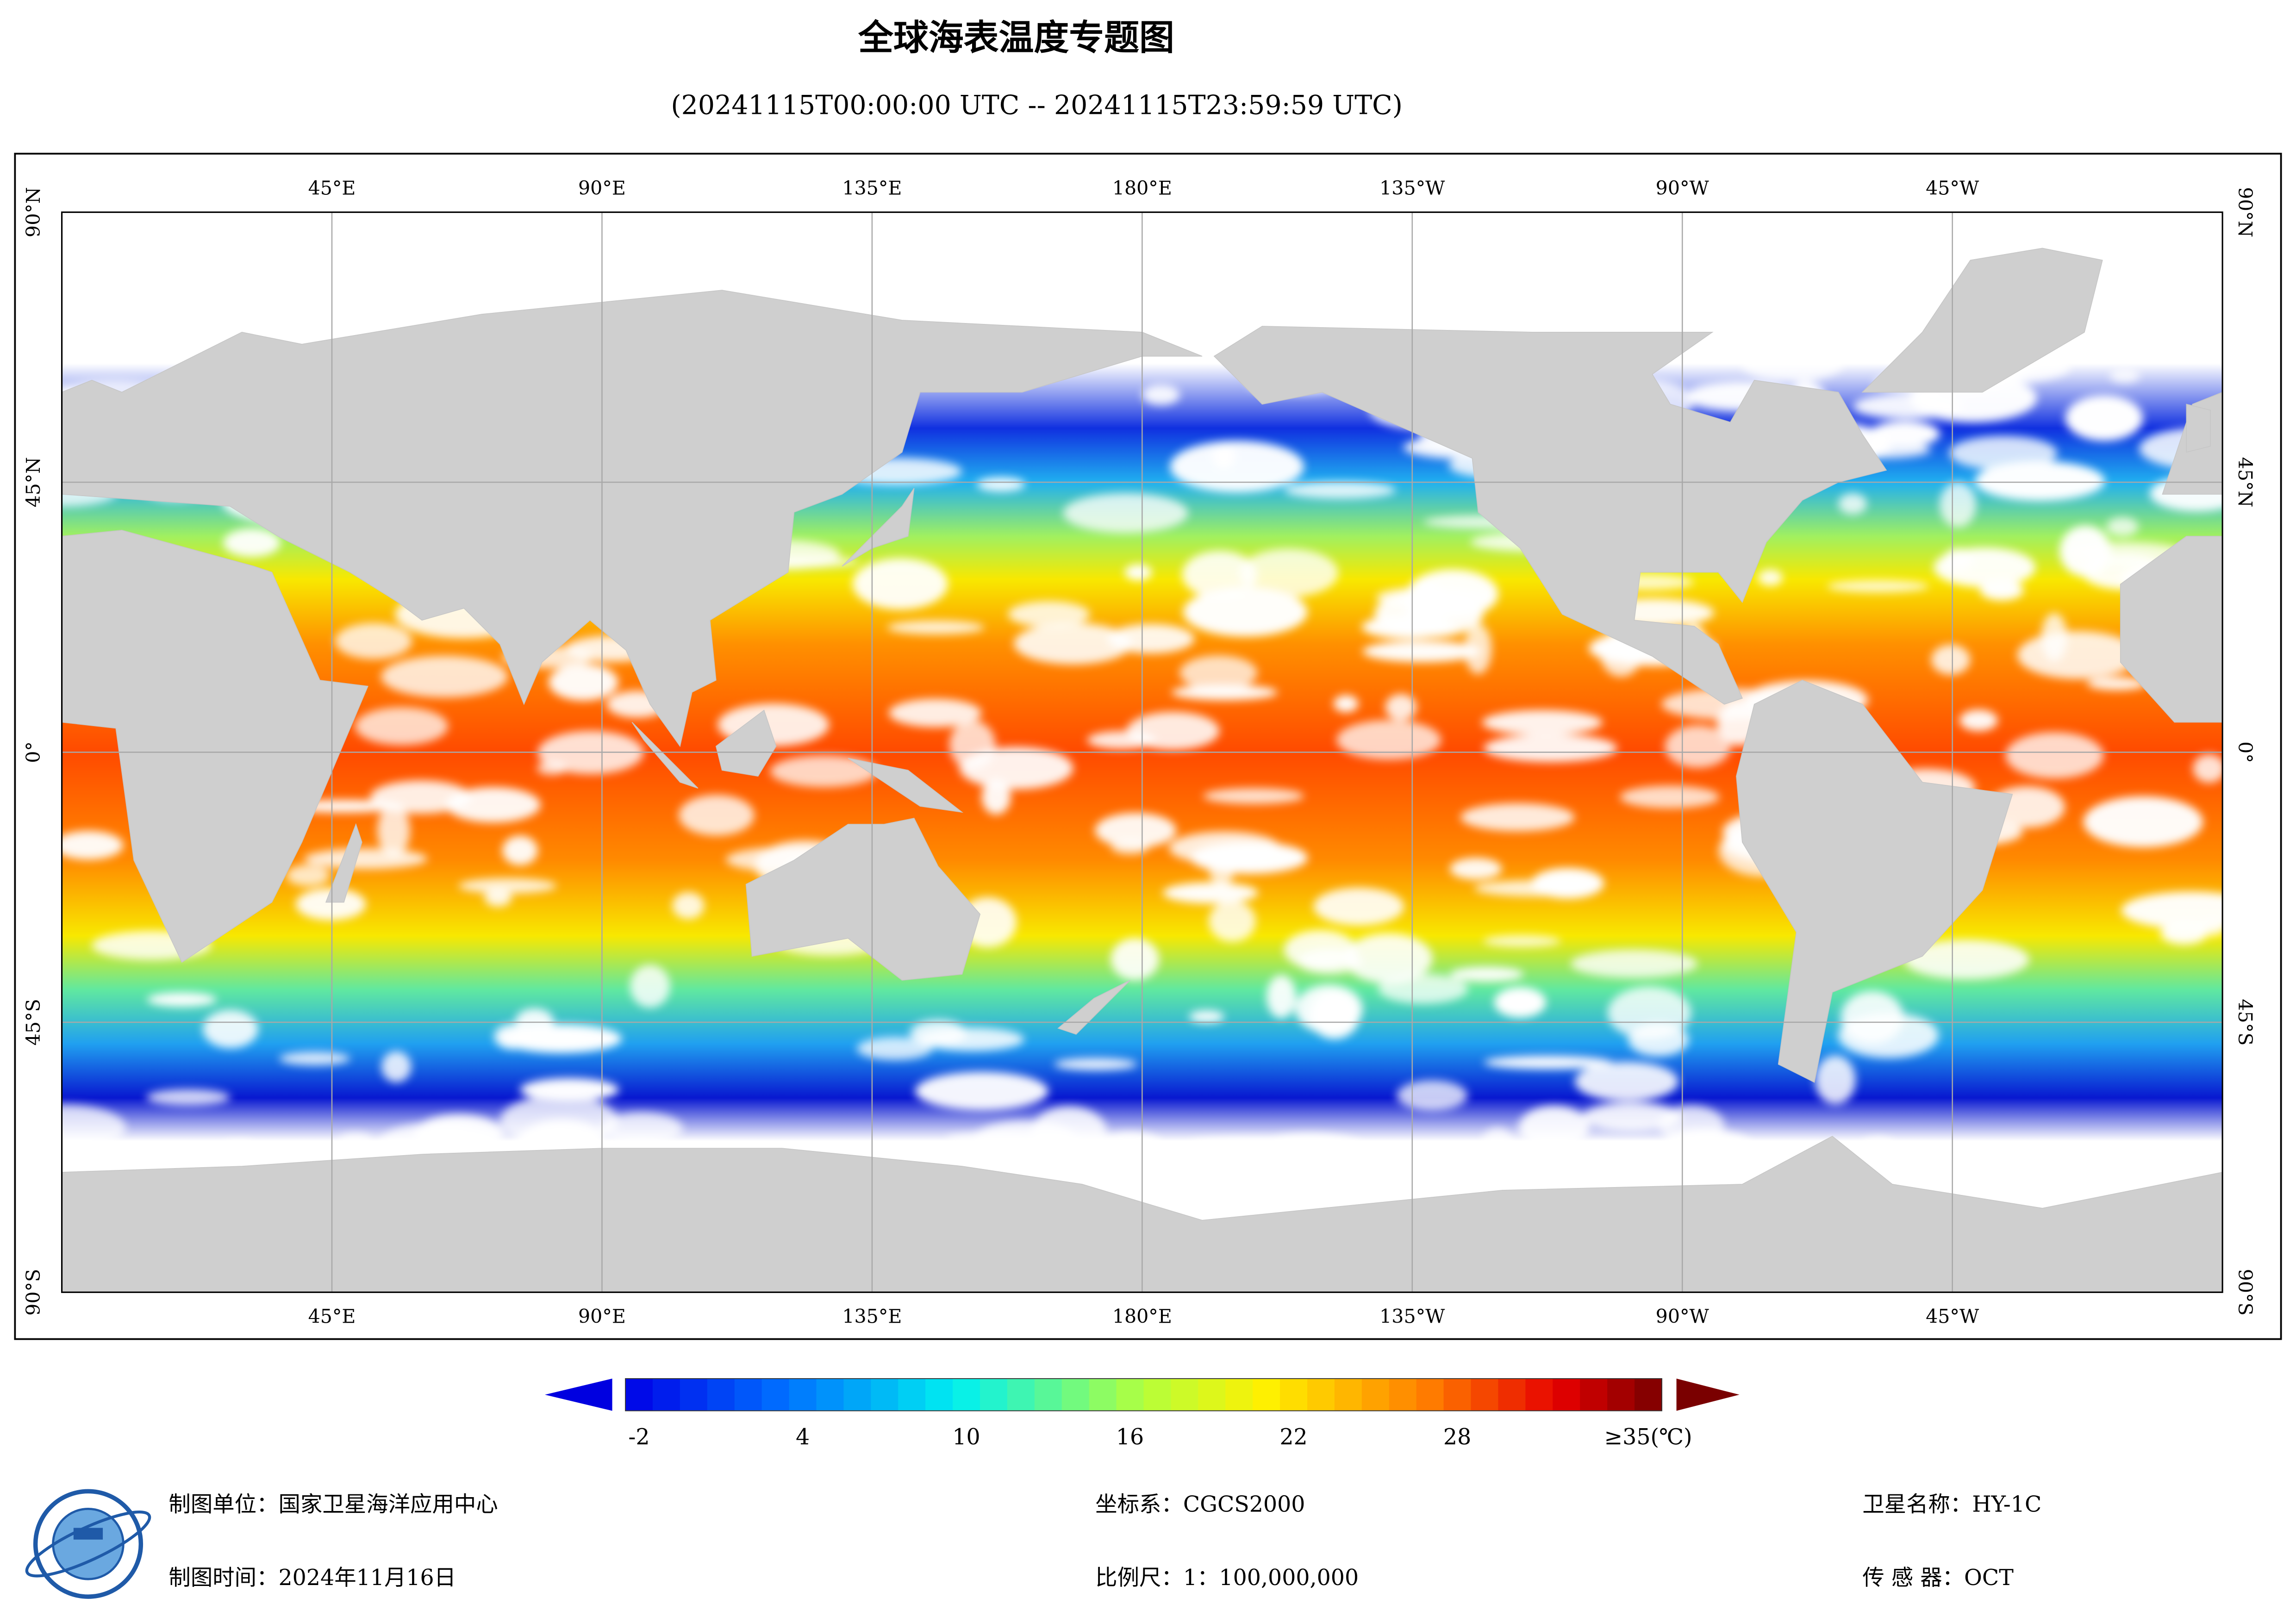 Image resolution: width=2296 pixels, height=1623 pixels. What do you see at coordinates (1874, 881) in the screenshot?
I see `south-america` at bounding box center [1874, 881].